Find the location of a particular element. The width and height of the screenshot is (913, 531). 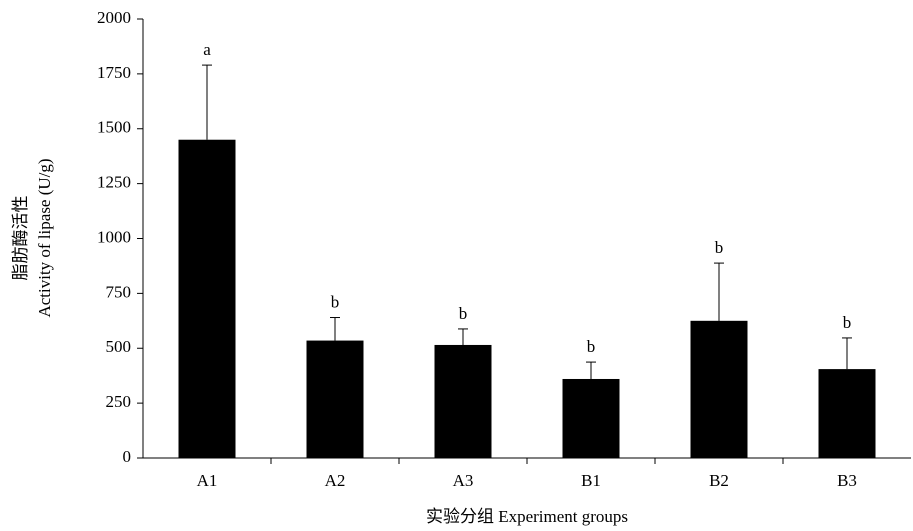

y-tick-label: 750 is located at coordinates (119, 291).